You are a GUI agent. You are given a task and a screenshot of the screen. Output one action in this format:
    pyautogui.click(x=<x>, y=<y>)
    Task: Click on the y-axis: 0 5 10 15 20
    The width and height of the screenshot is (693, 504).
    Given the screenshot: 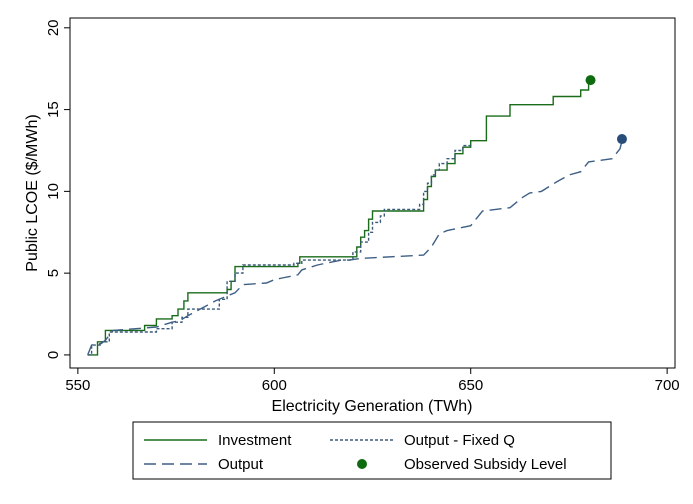 What is the action you would take?
    pyautogui.click(x=58, y=193)
    